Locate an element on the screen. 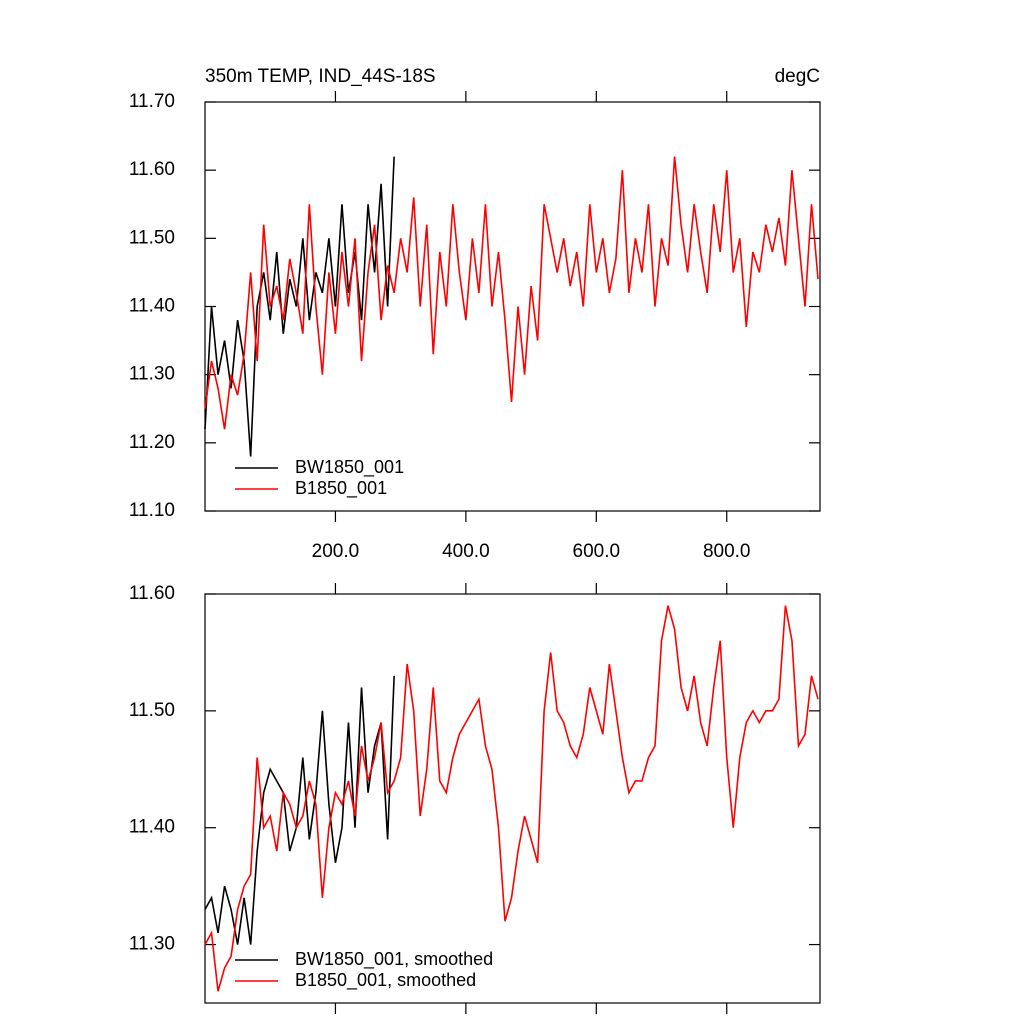 This screenshot has width=1024, height=1024. legend-label: B1850_001 is located at coordinates (341, 488).